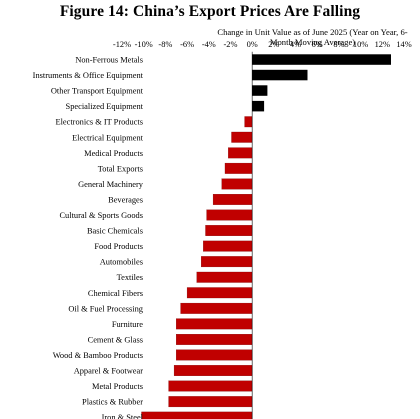  What do you see at coordinates (112, 402) in the screenshot?
I see `category-label: Plastics & Rubber` at bounding box center [112, 402].